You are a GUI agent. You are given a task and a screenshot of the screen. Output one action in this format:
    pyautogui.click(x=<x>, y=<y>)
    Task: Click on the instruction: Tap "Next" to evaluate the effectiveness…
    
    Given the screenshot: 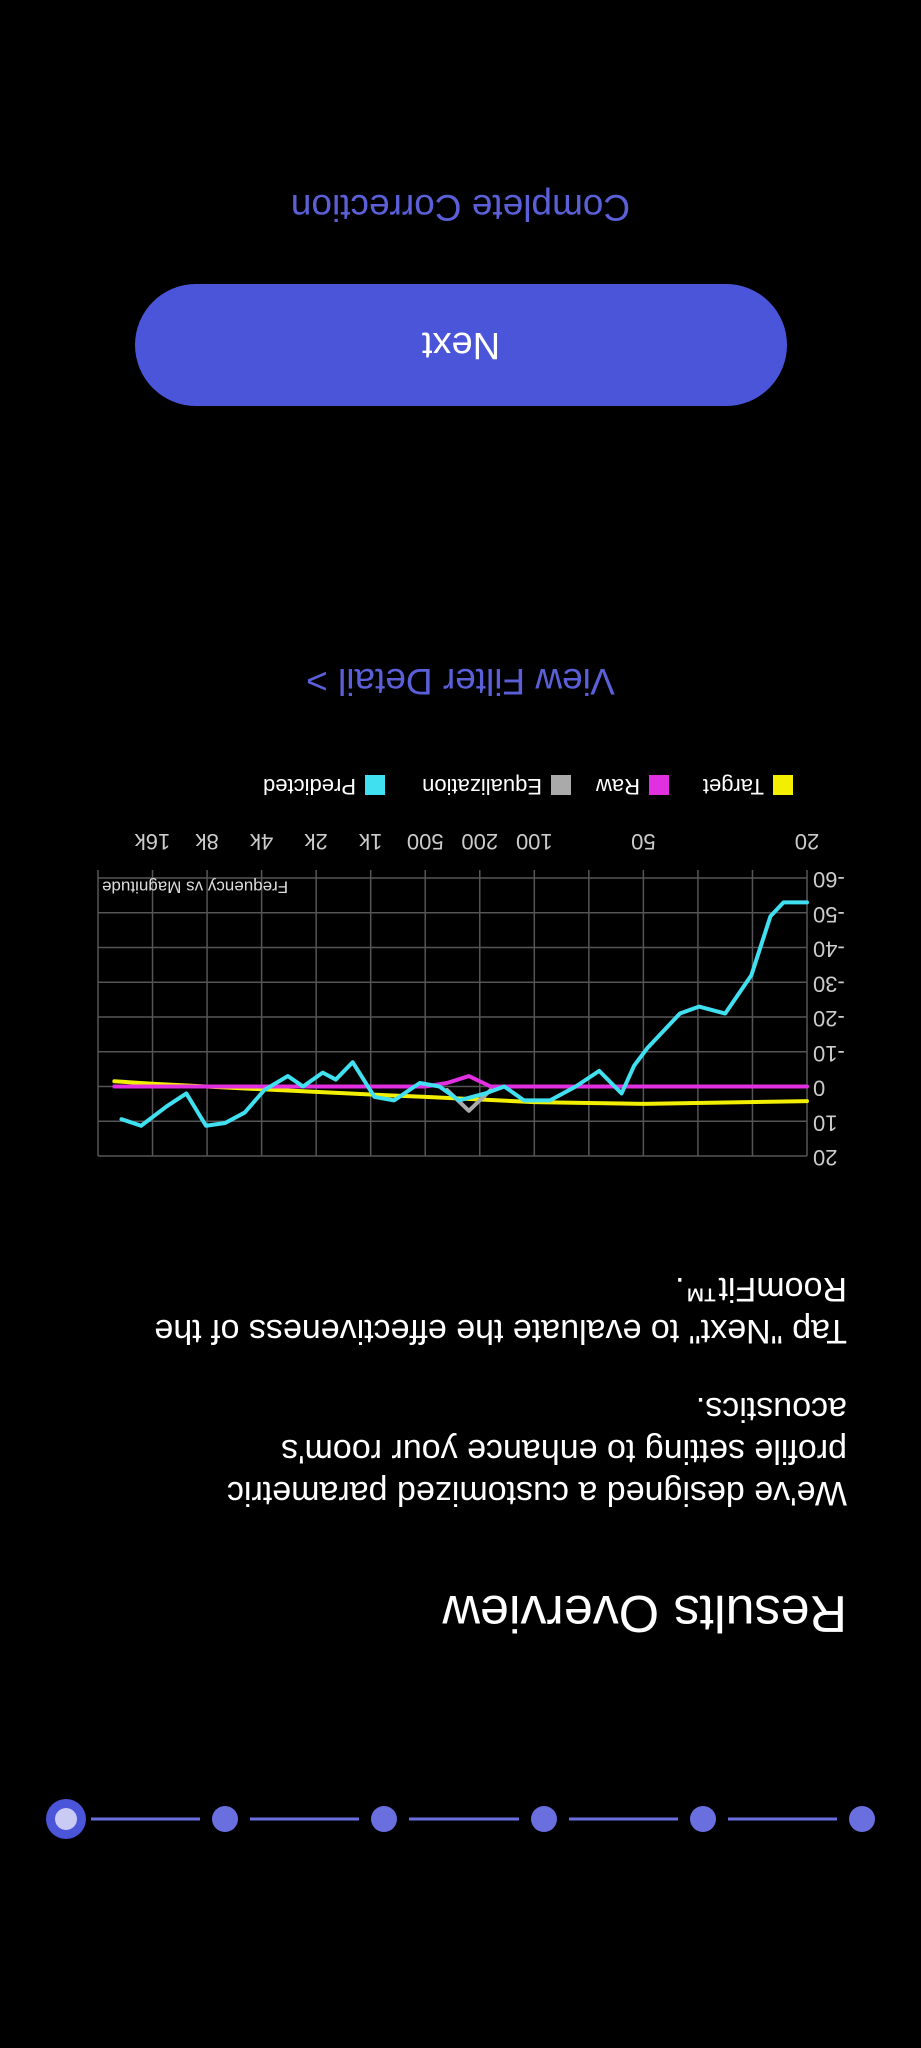 What is the action you would take?
    pyautogui.click(x=500, y=1310)
    